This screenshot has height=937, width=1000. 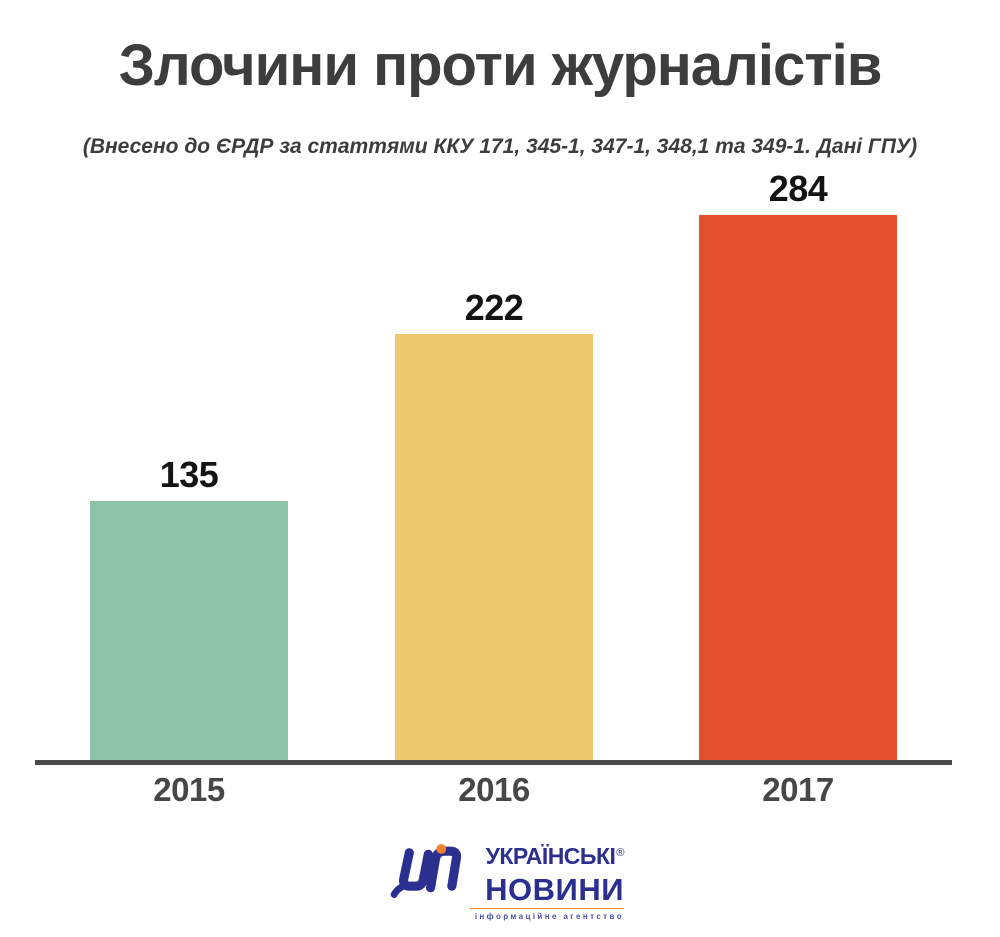 I want to click on bar-value-label: 135, so click(x=189, y=474).